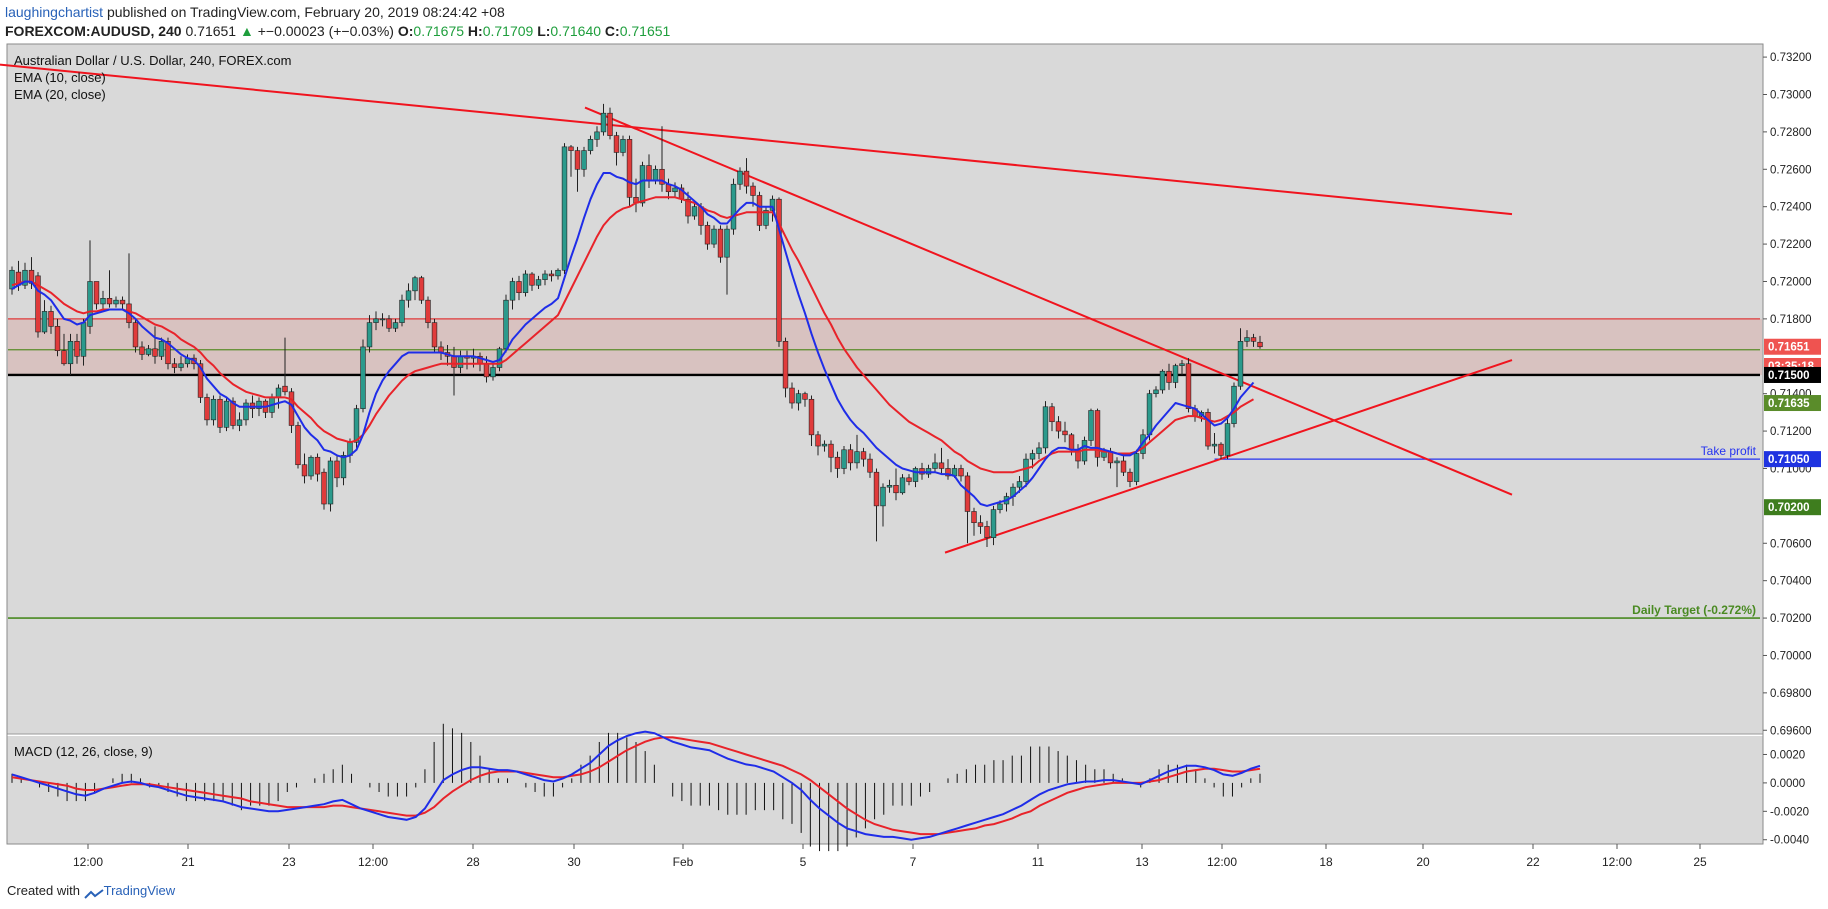 The width and height of the screenshot is (1828, 909). Describe the element at coordinates (1787, 755) in the screenshot. I see `macd-tick-label: 0.0020` at that location.